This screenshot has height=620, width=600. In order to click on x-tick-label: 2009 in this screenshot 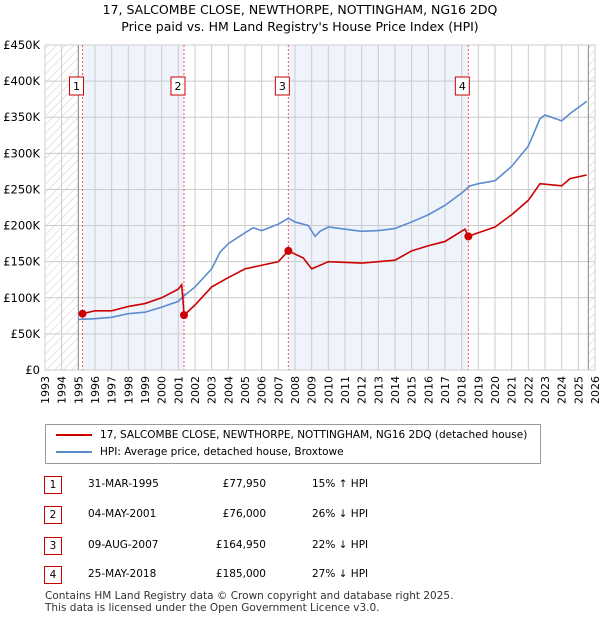, I will do `click(312, 390)`.